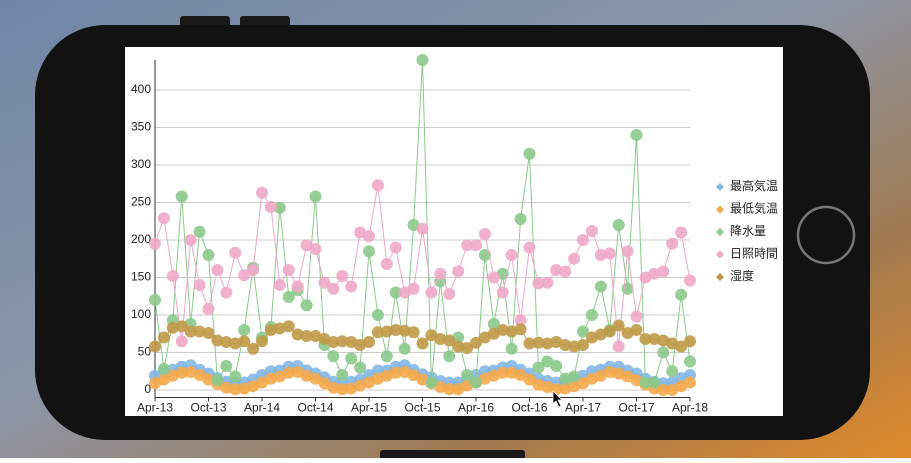  What do you see at coordinates (145, 352) in the screenshot?
I see `y-tick-label: 50` at bounding box center [145, 352].